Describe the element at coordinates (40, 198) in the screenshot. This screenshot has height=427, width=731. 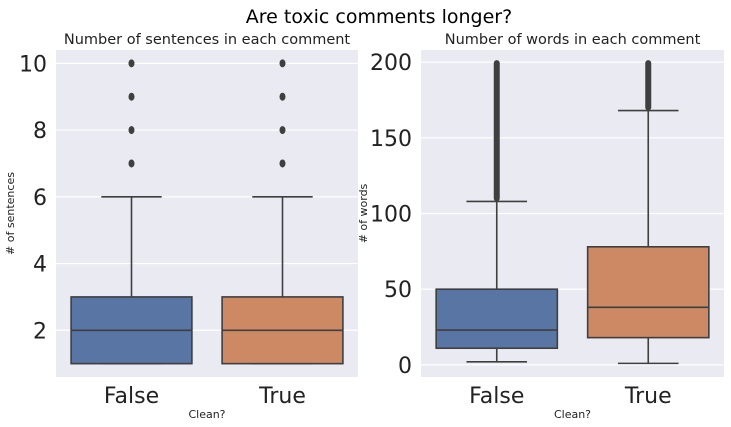
I see `y-tick-label: 6` at that location.